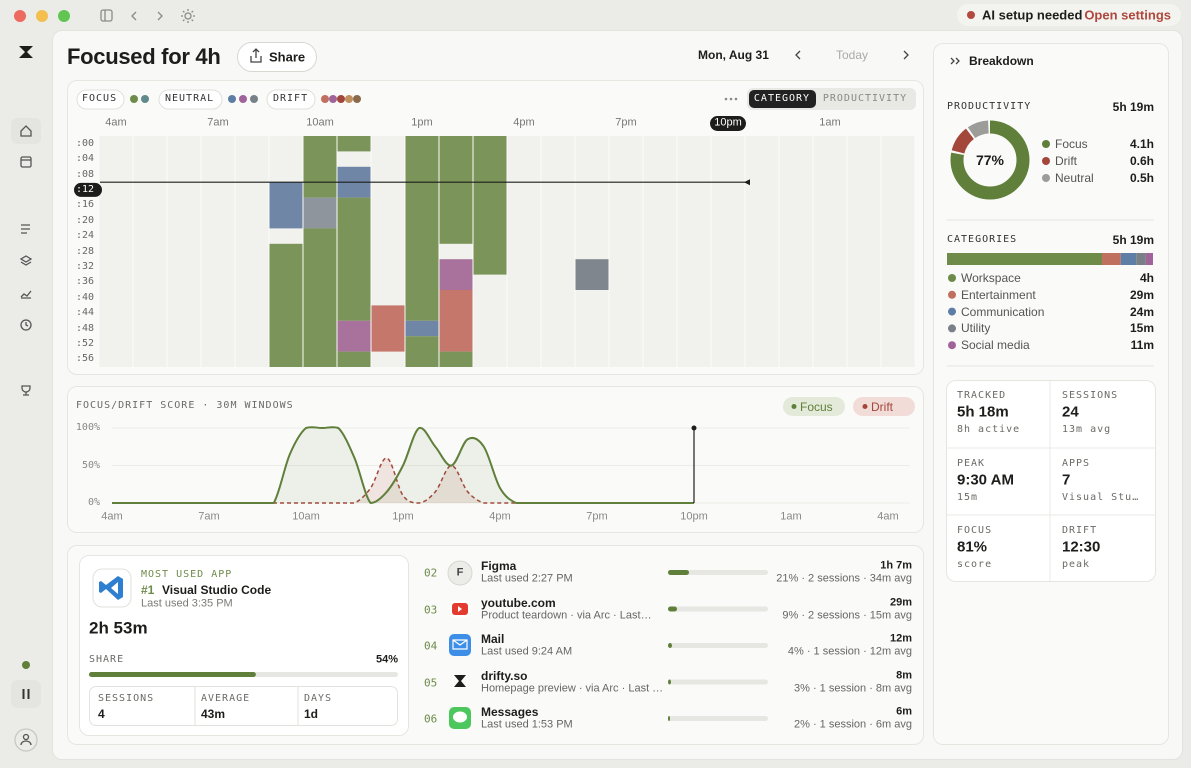 The width and height of the screenshot is (1191, 768). What do you see at coordinates (26, 52) in the screenshot?
I see `logo` at bounding box center [26, 52].